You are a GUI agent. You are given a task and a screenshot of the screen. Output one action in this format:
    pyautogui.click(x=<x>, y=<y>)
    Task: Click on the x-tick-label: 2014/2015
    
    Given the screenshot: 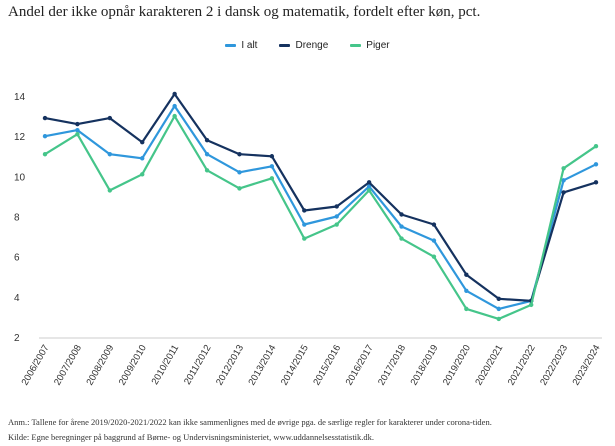 What is the action you would take?
    pyautogui.click(x=295, y=365)
    